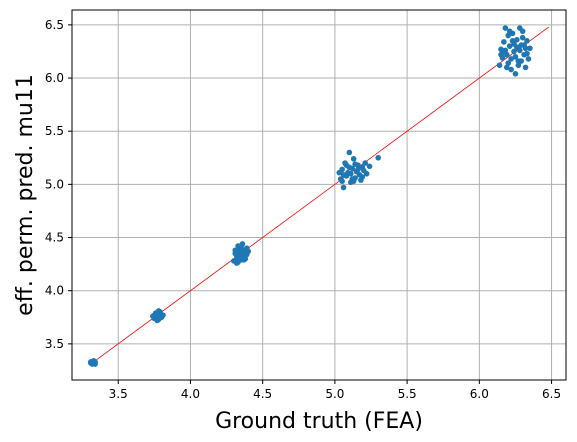 The image size is (577, 442). What do you see at coordinates (54, 25) in the screenshot?
I see `y-tick-label: 6.5` at bounding box center [54, 25].